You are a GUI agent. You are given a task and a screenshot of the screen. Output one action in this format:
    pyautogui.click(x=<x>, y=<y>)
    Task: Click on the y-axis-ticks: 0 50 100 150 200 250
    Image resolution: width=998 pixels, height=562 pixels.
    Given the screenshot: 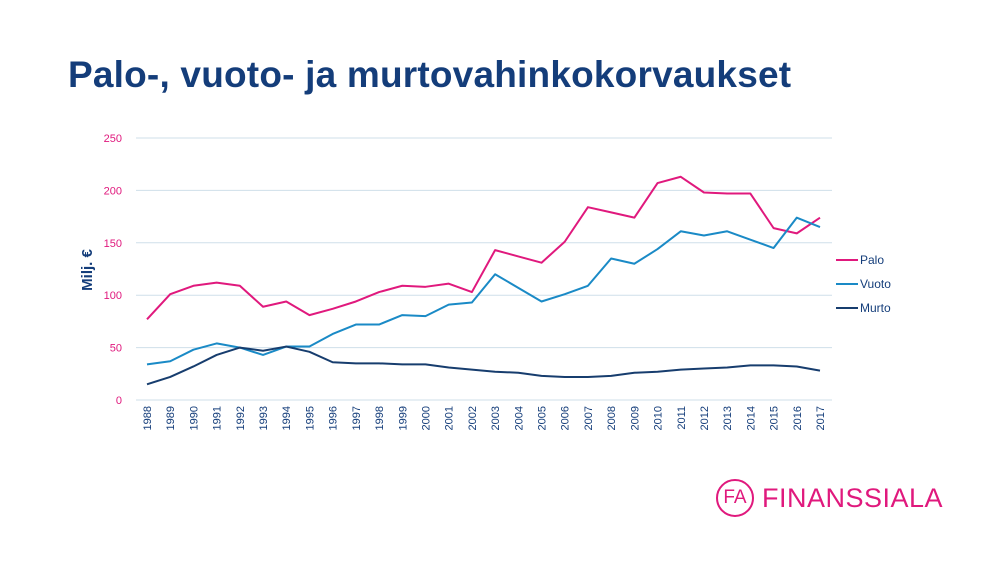 What is the action you would take?
    pyautogui.click(x=113, y=270)
    